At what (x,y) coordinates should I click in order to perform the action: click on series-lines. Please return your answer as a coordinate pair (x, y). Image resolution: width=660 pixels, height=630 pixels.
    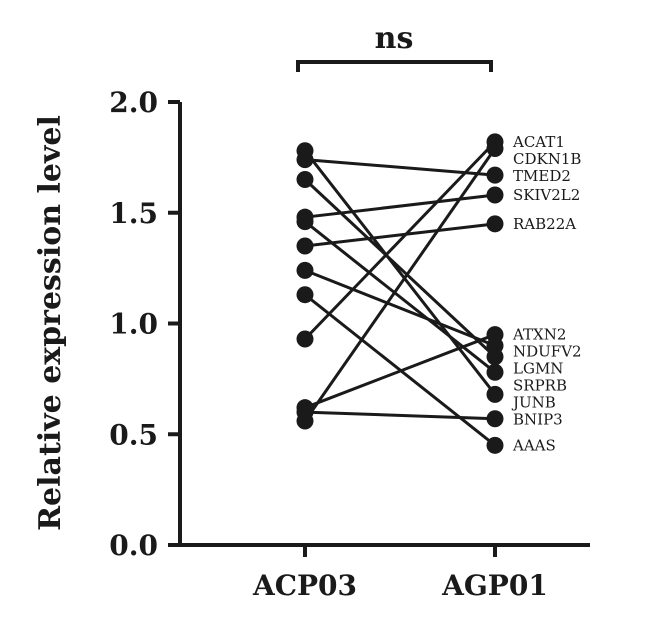
    Looking at the image, I should click on (400, 293).